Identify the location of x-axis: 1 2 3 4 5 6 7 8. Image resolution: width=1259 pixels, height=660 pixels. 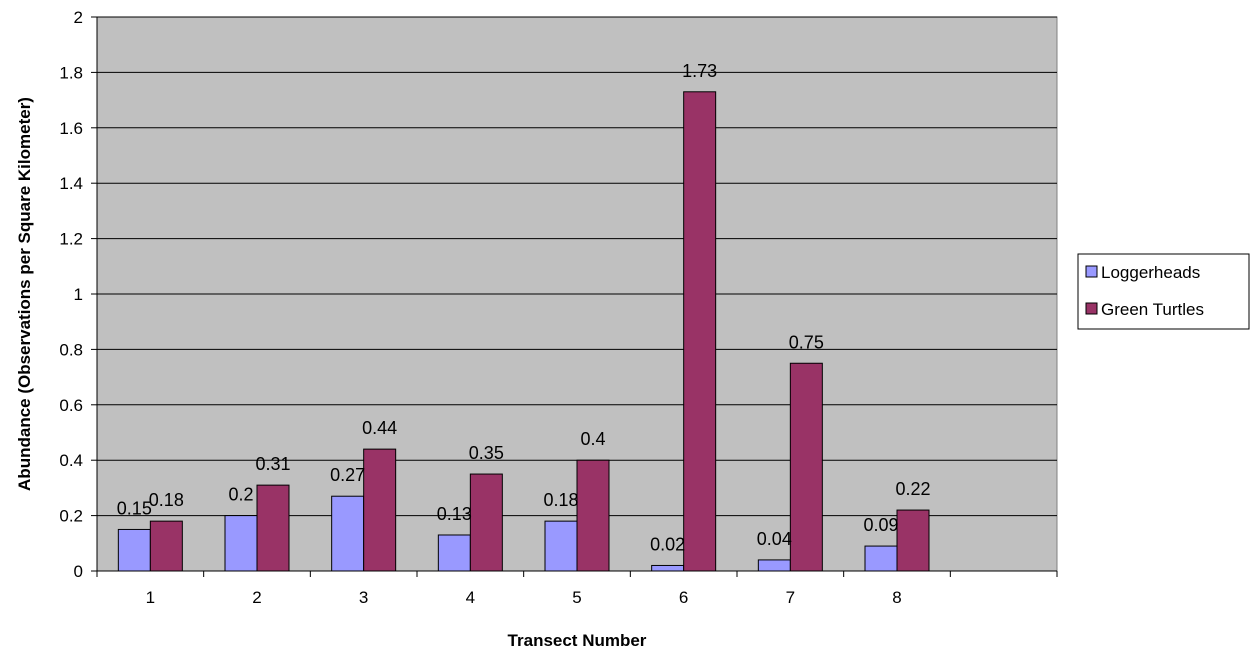
(577, 588).